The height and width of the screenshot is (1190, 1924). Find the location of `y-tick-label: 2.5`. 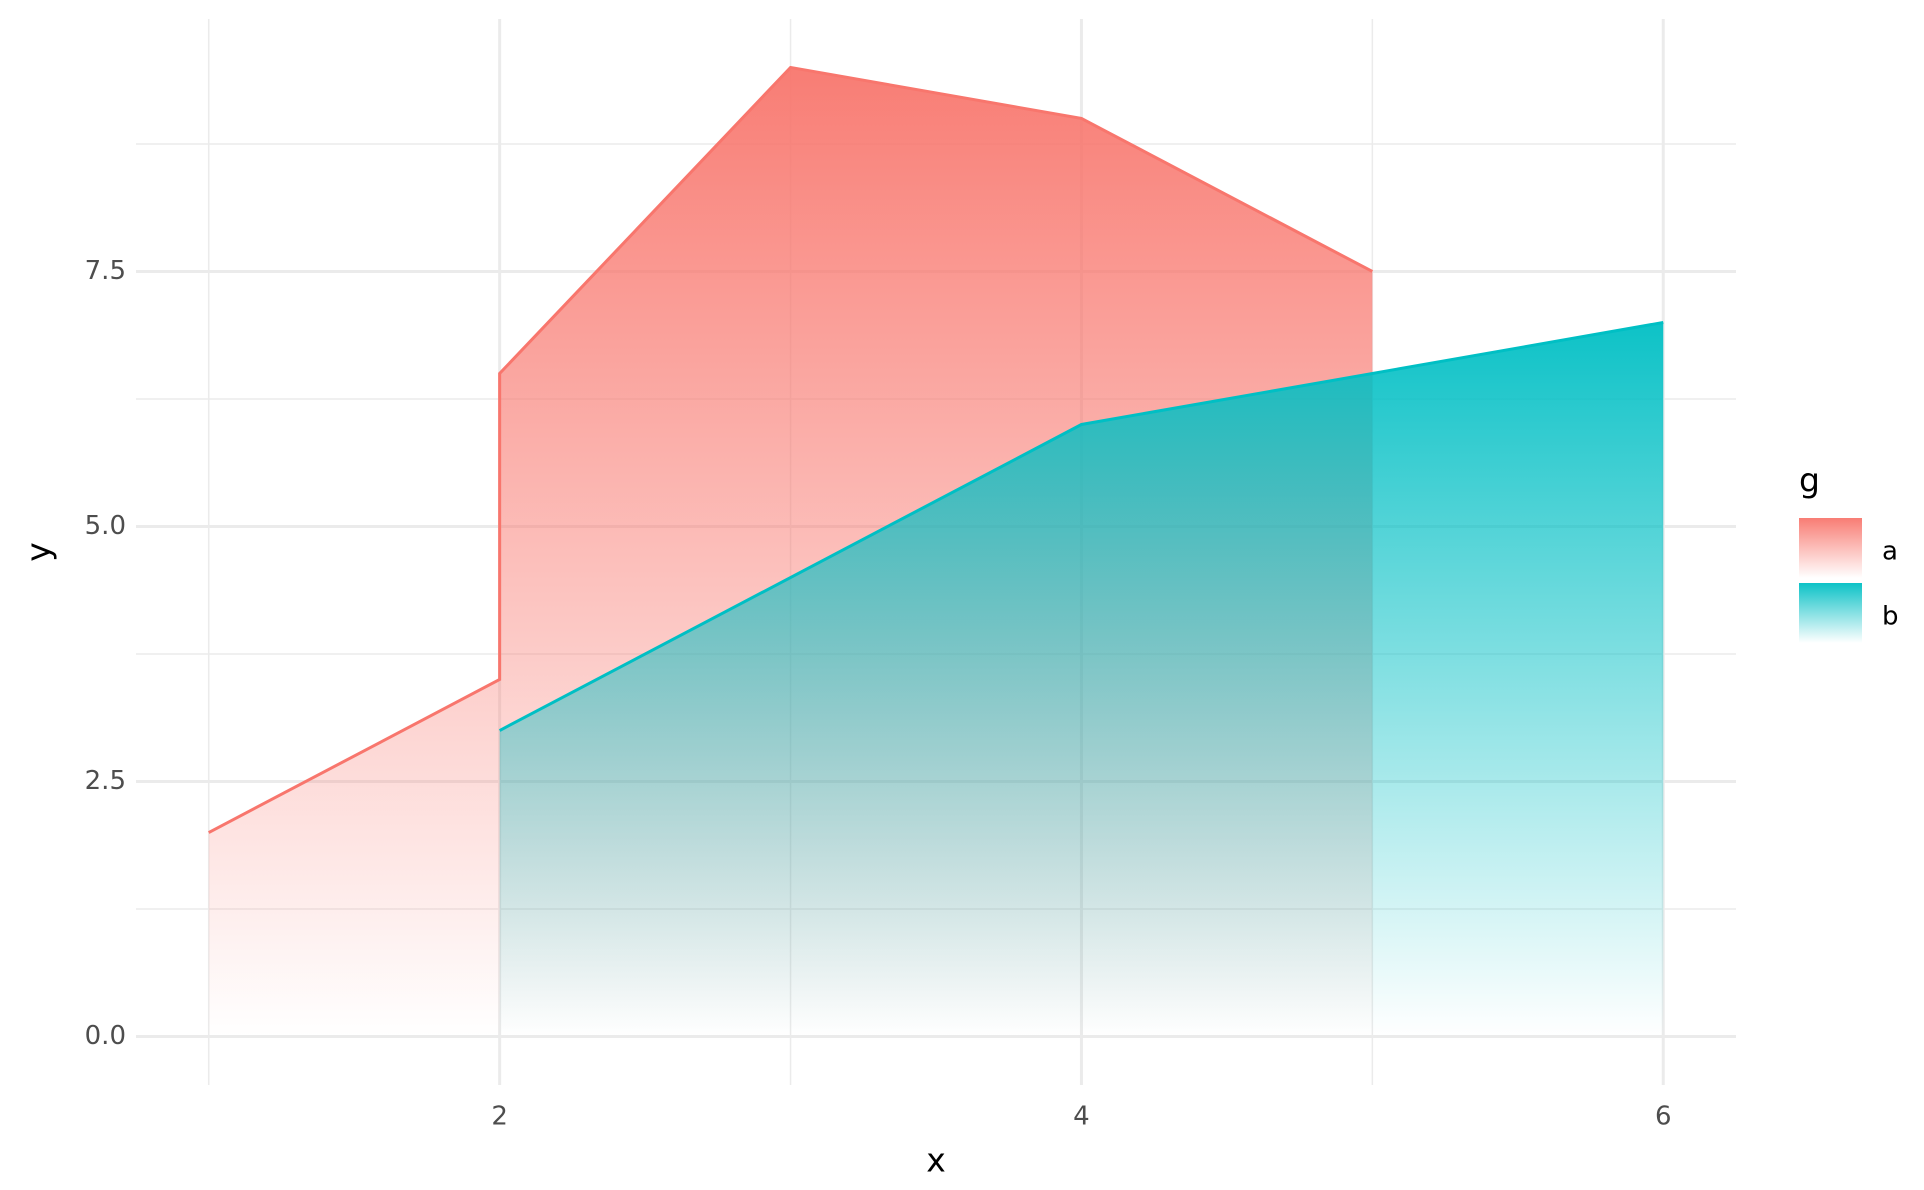

y-tick-label: 2.5 is located at coordinates (105, 781).